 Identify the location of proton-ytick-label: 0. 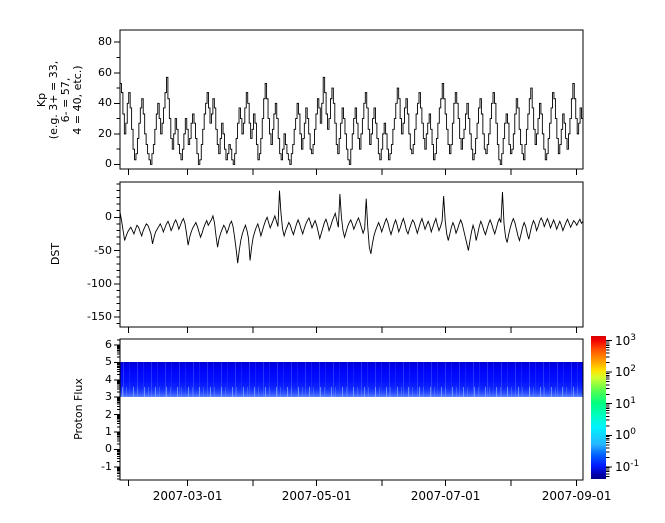
(108, 449).